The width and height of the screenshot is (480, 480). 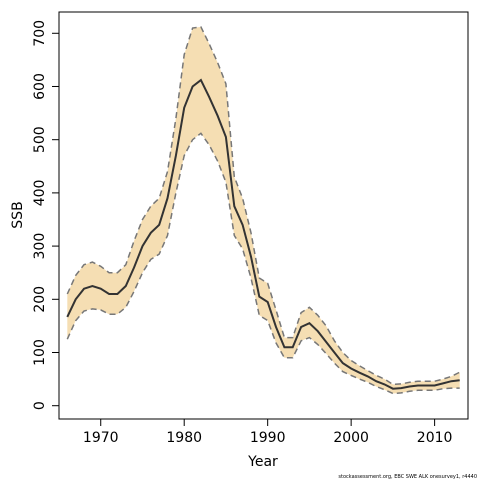 I want to click on y-tick-label: 0, so click(x=40, y=405).